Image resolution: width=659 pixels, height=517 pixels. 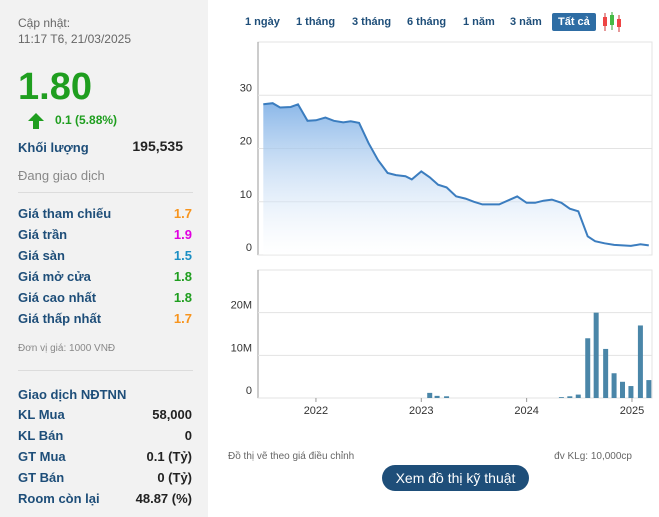 I want to click on price-value: 1.9, so click(x=182, y=234).